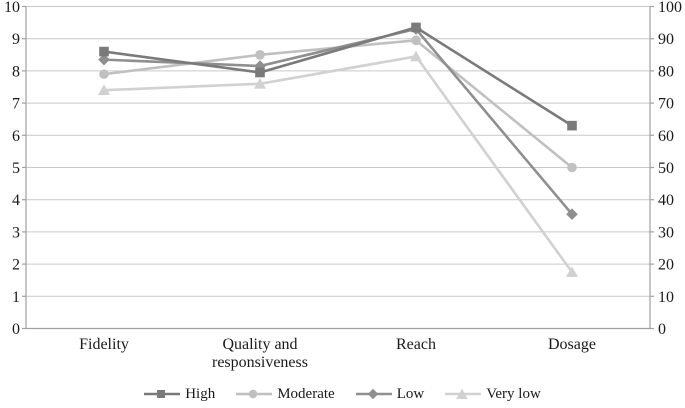 This screenshot has height=408, width=685. Describe the element at coordinates (200, 393) in the screenshot. I see `legend-label: High` at that location.